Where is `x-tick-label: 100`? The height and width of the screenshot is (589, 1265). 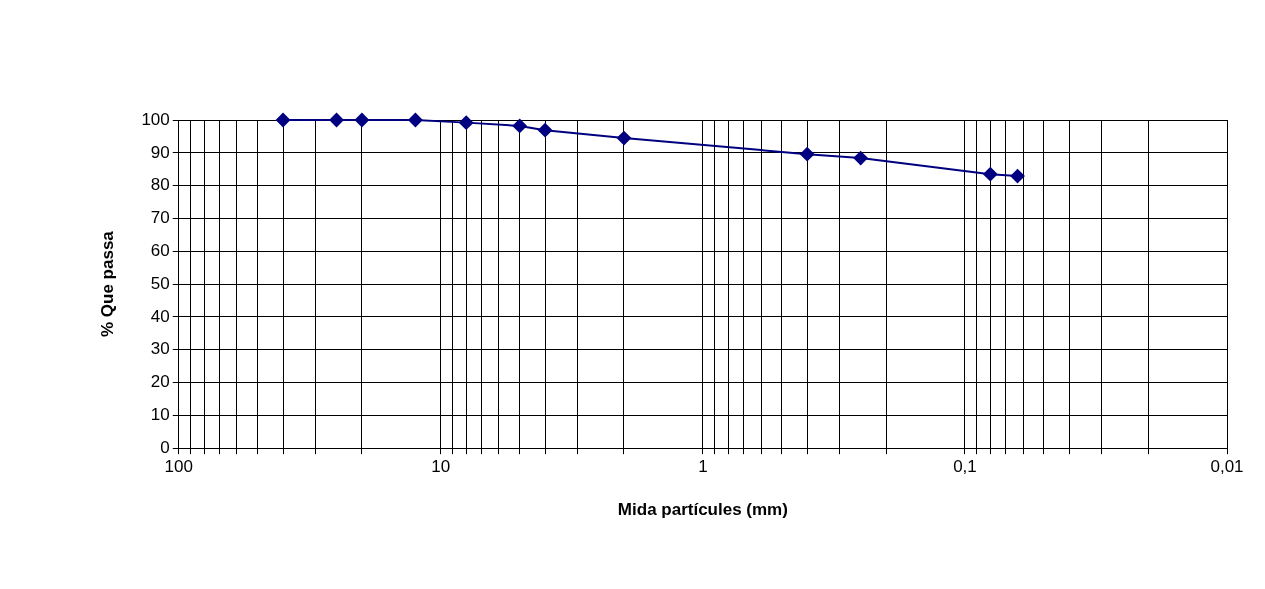
x-tick-label: 100 is located at coordinates (178, 467).